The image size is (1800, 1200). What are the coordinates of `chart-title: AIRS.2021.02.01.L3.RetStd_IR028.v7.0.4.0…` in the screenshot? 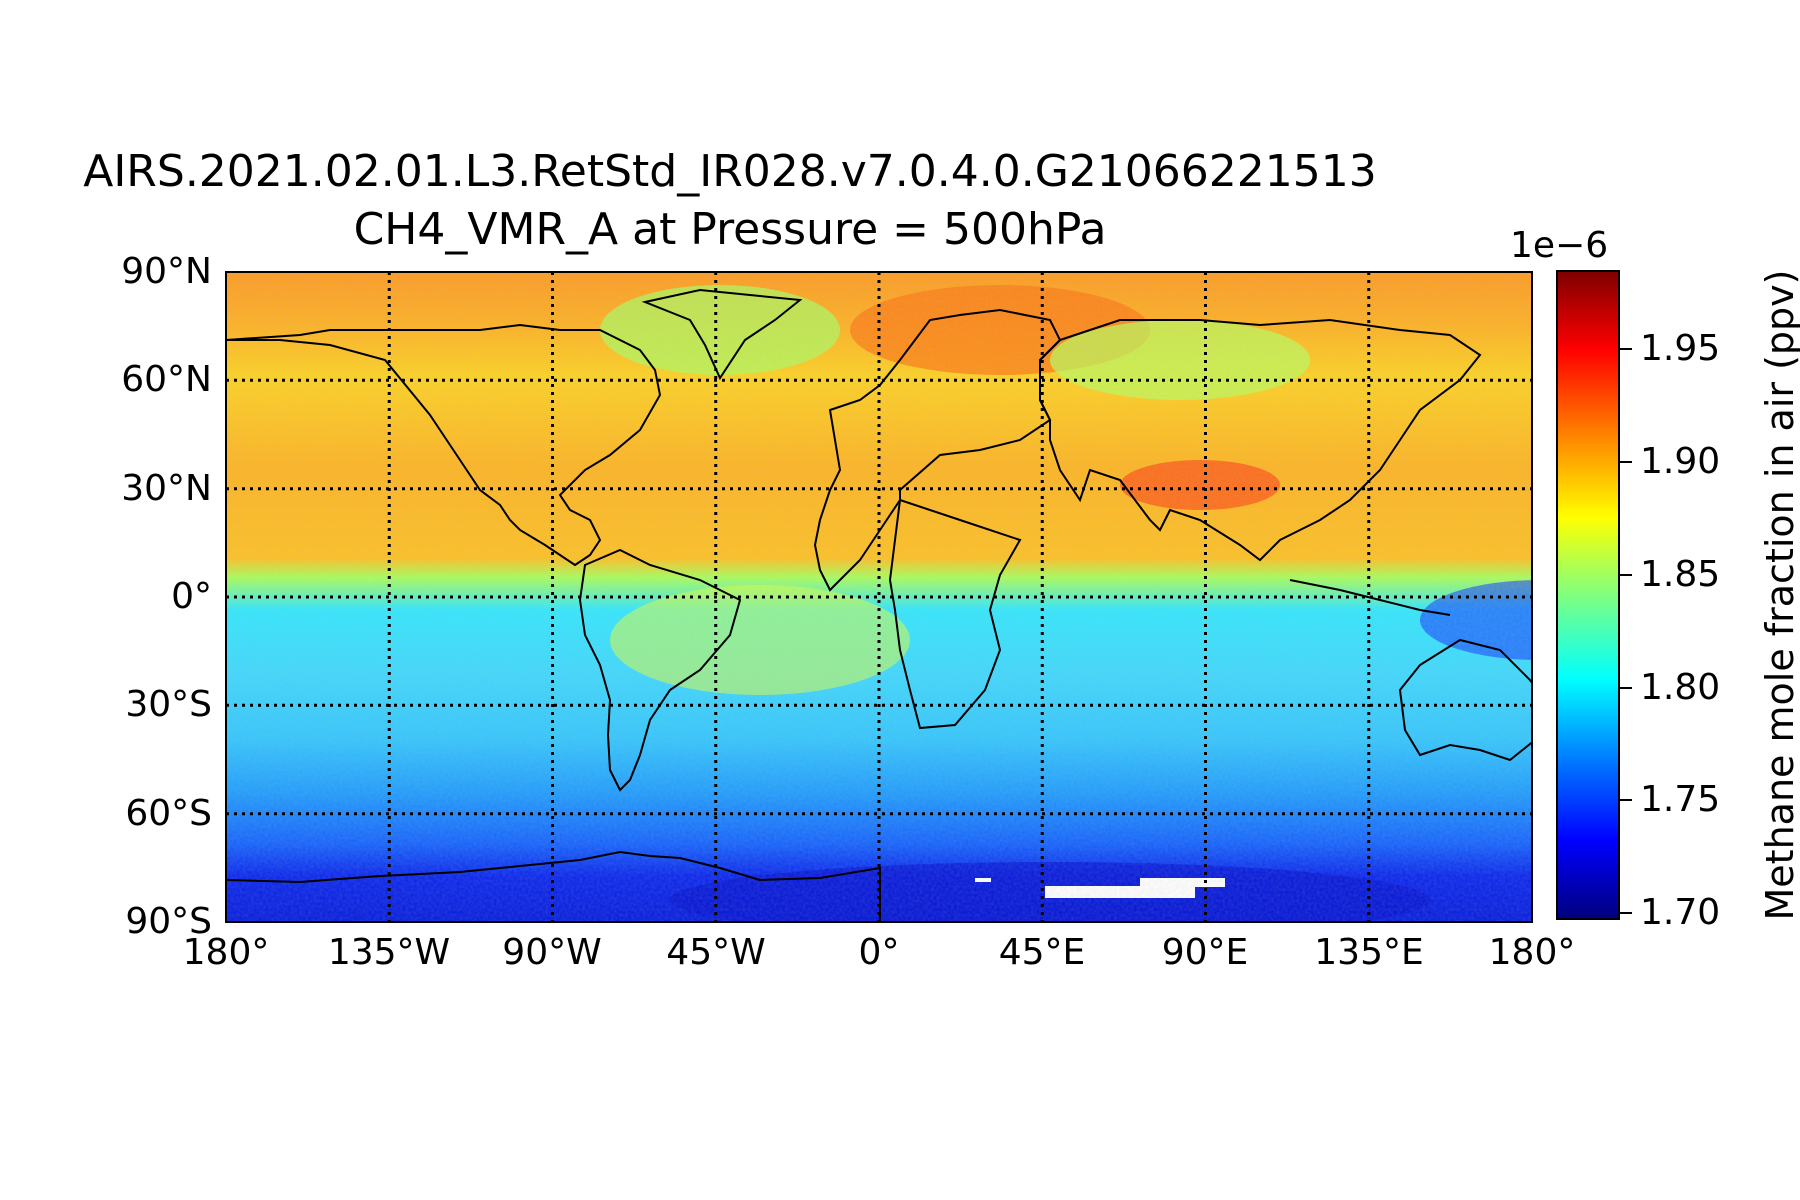 It's located at (730, 171).